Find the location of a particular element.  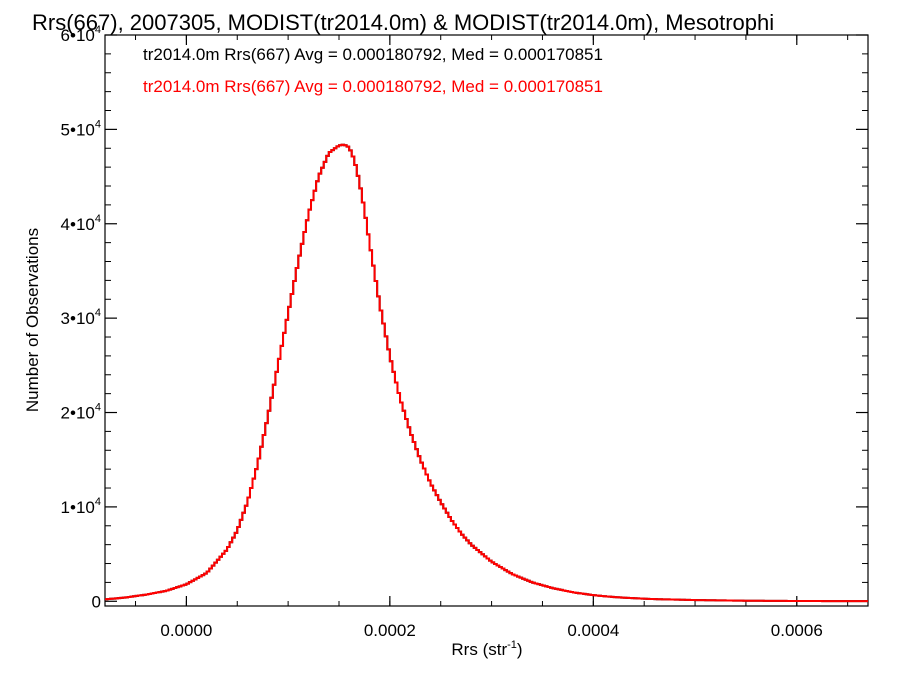

y-tick-label: 4•104 is located at coordinates (81, 223).